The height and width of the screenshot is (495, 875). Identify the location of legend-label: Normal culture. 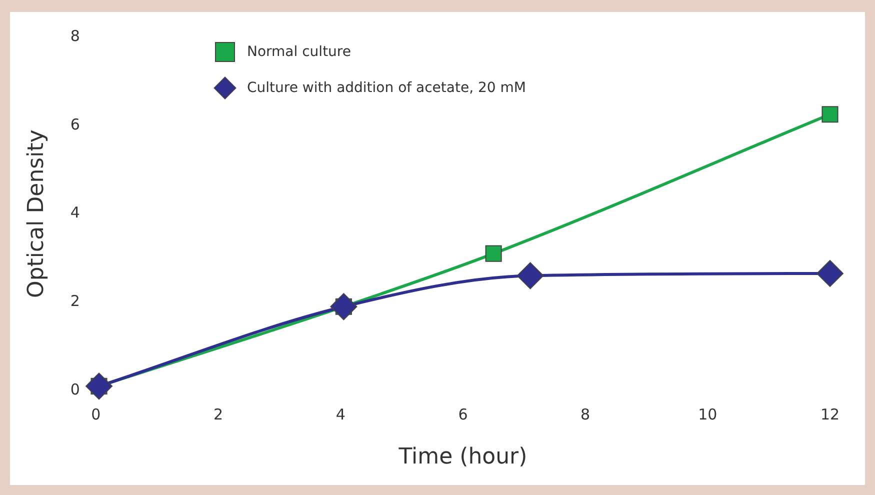
(299, 52).